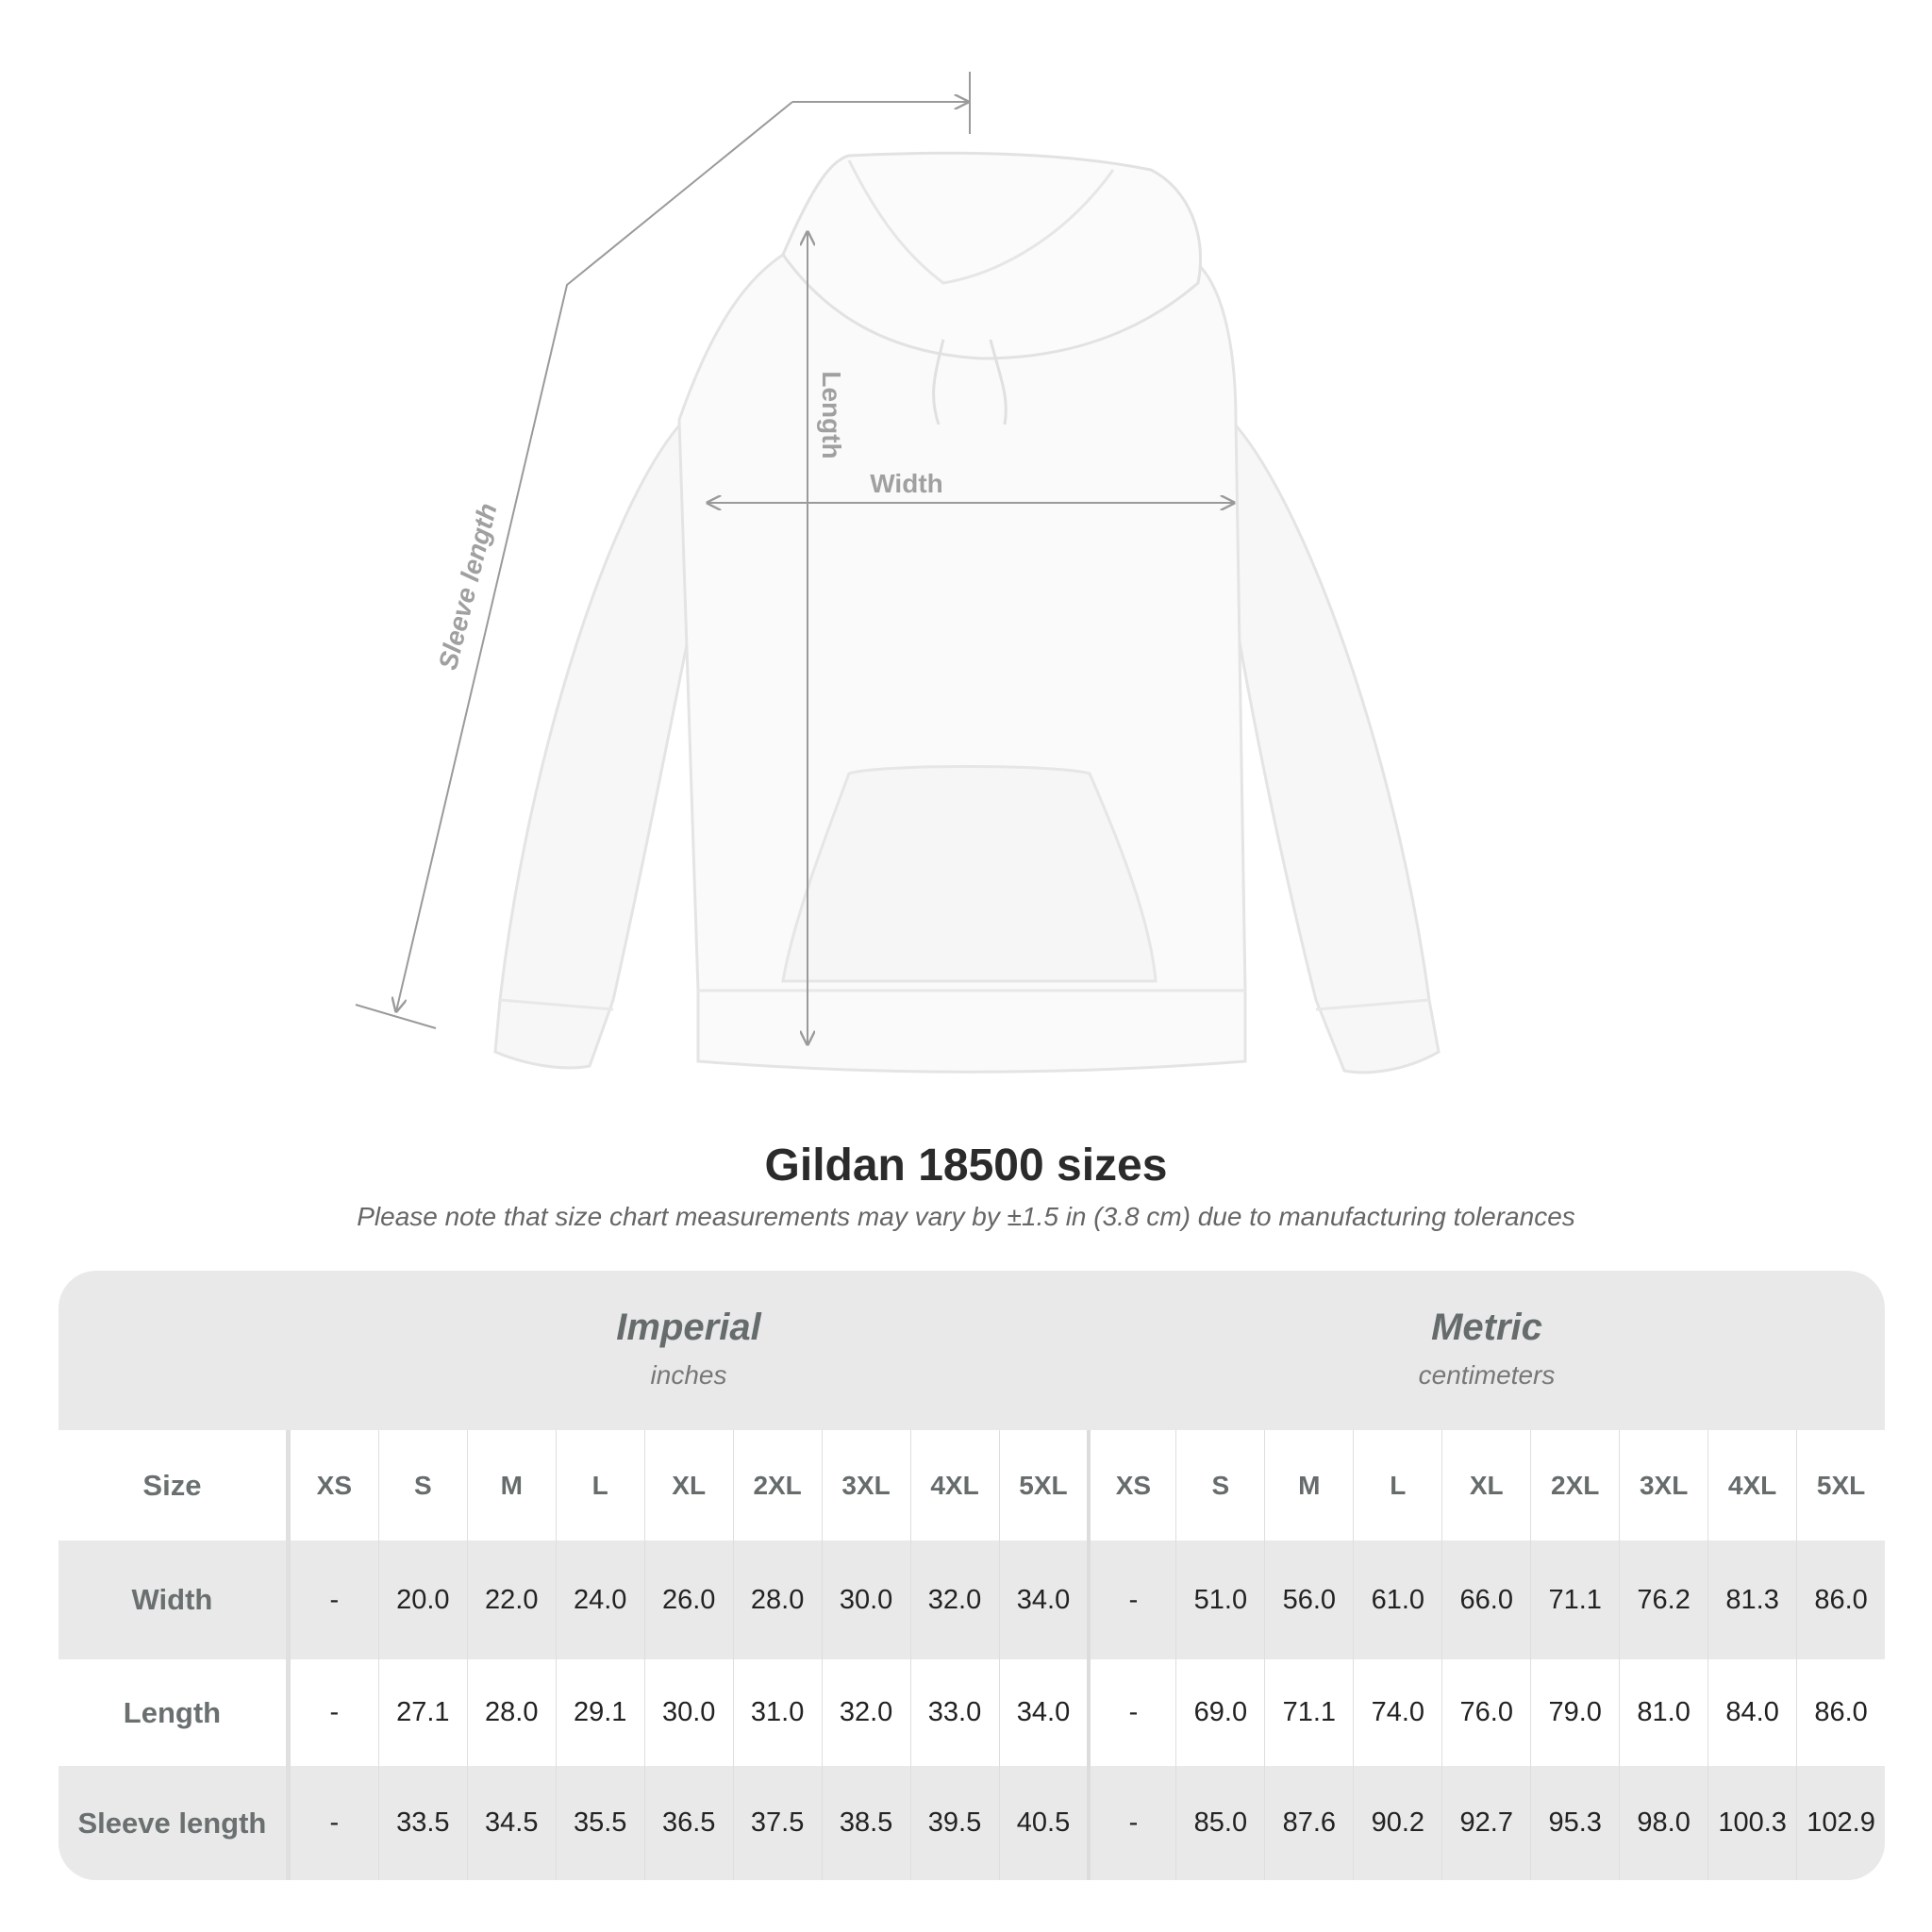 The image size is (1932, 1932). Describe the element at coordinates (1574, 1486) in the screenshot. I see `metric-size-header: 2XL` at that location.